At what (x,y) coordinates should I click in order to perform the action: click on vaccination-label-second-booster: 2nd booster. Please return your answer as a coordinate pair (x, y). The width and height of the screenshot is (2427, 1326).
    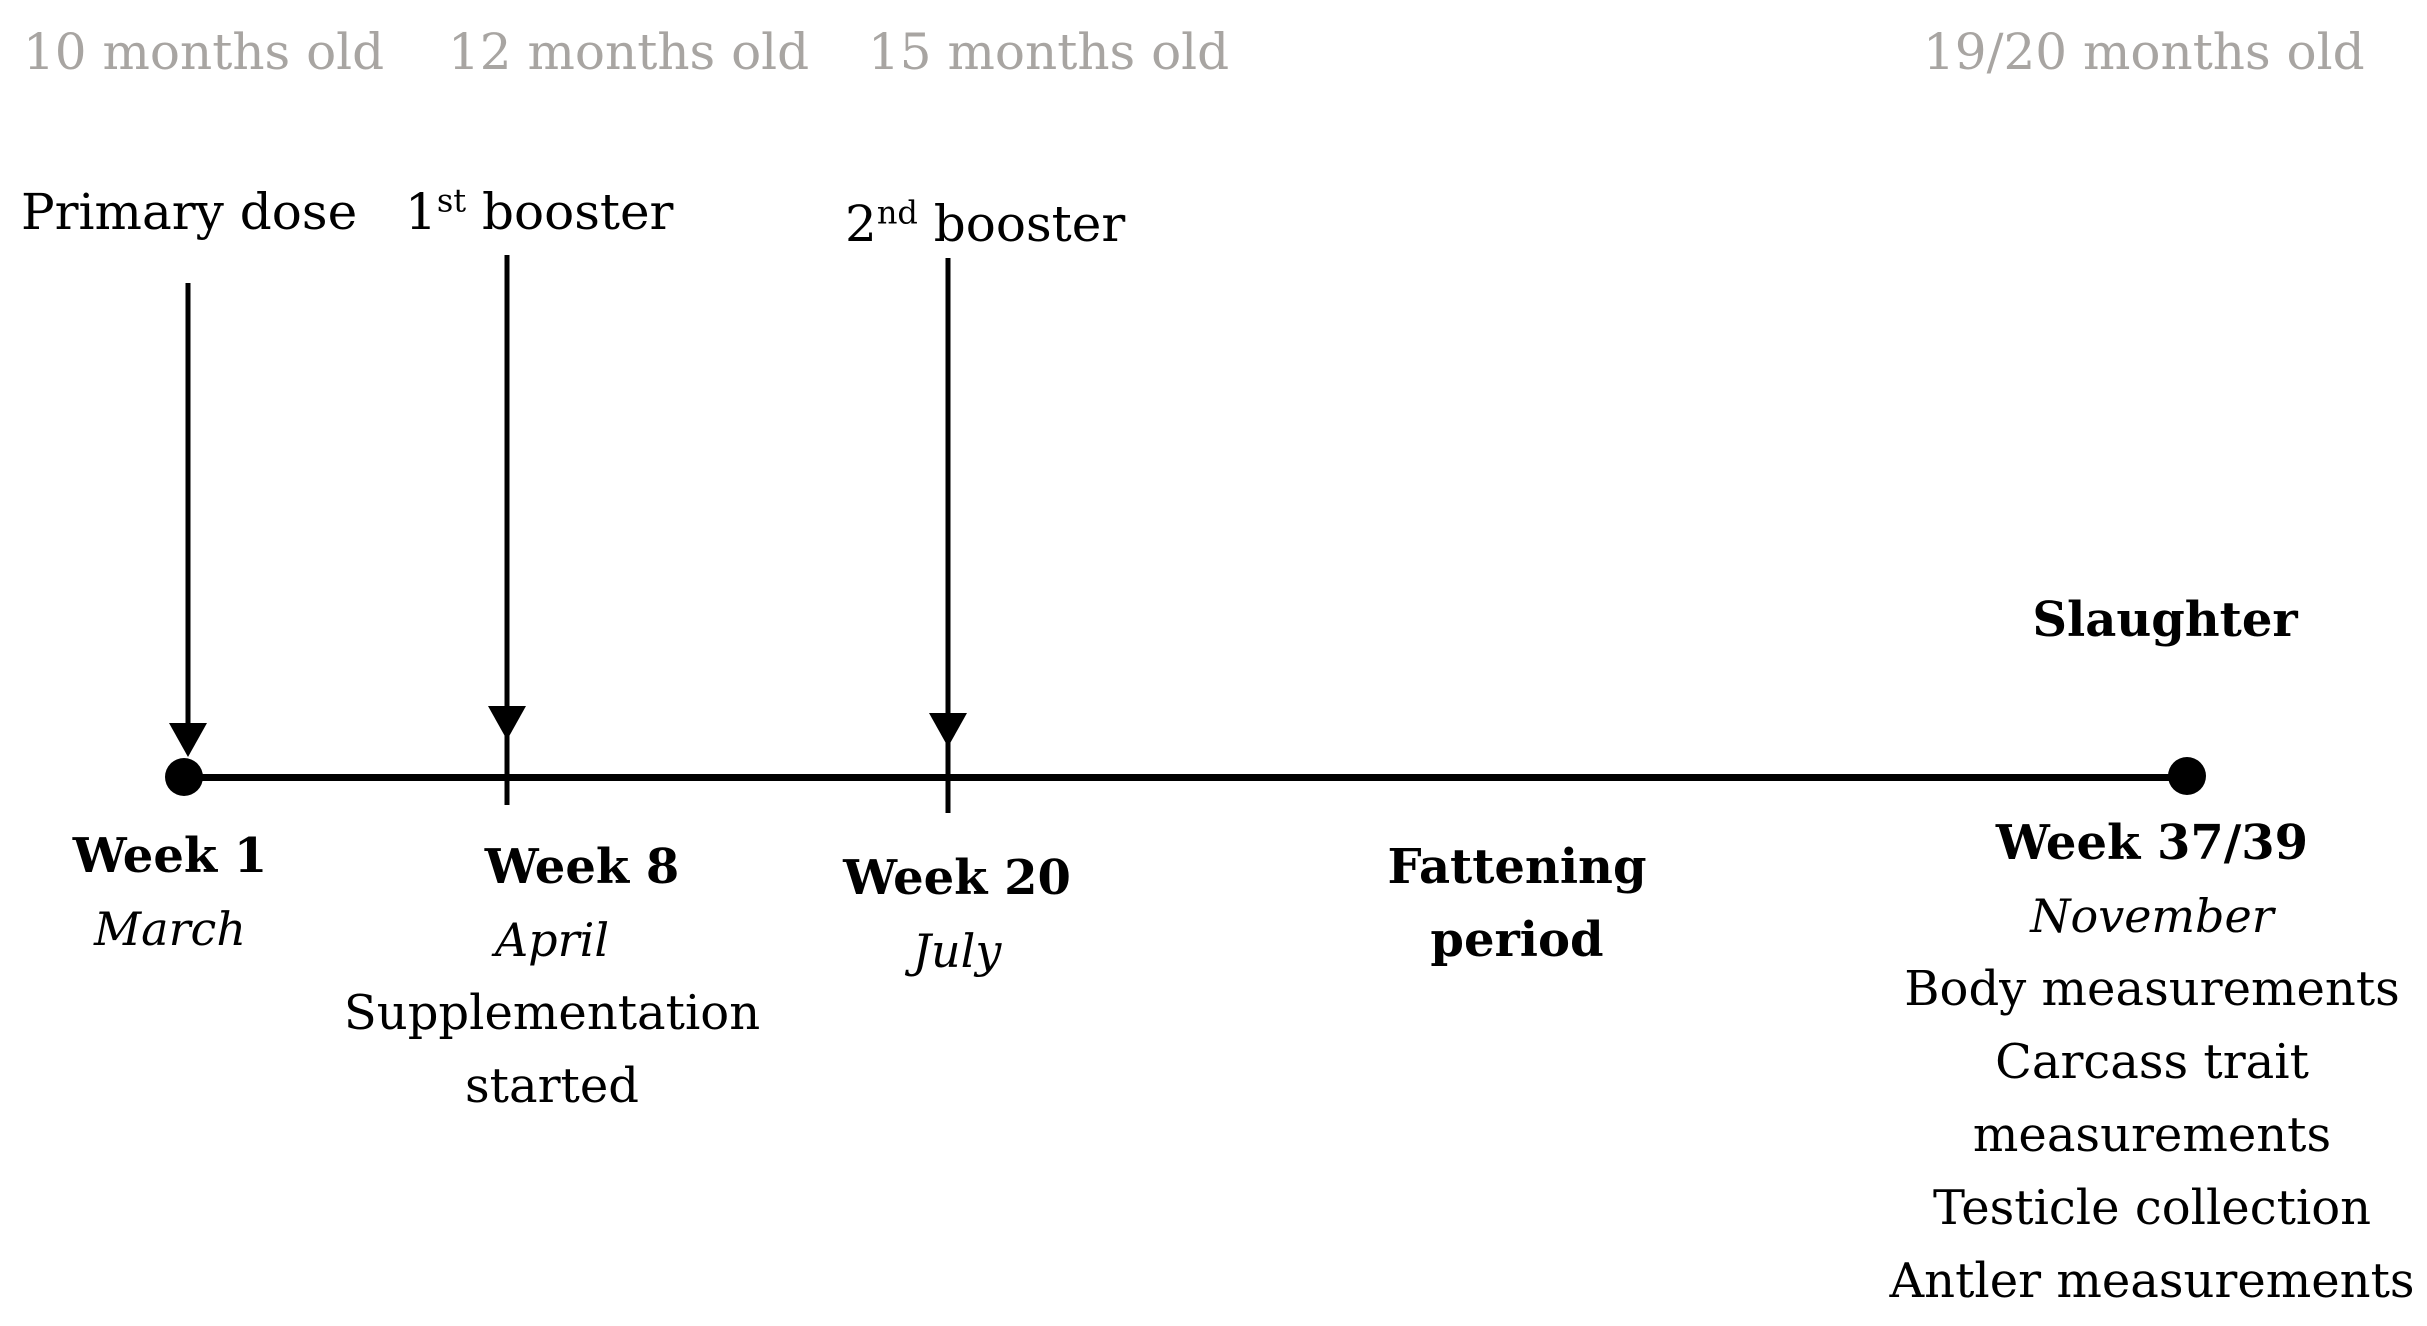
    Looking at the image, I should click on (985, 224).